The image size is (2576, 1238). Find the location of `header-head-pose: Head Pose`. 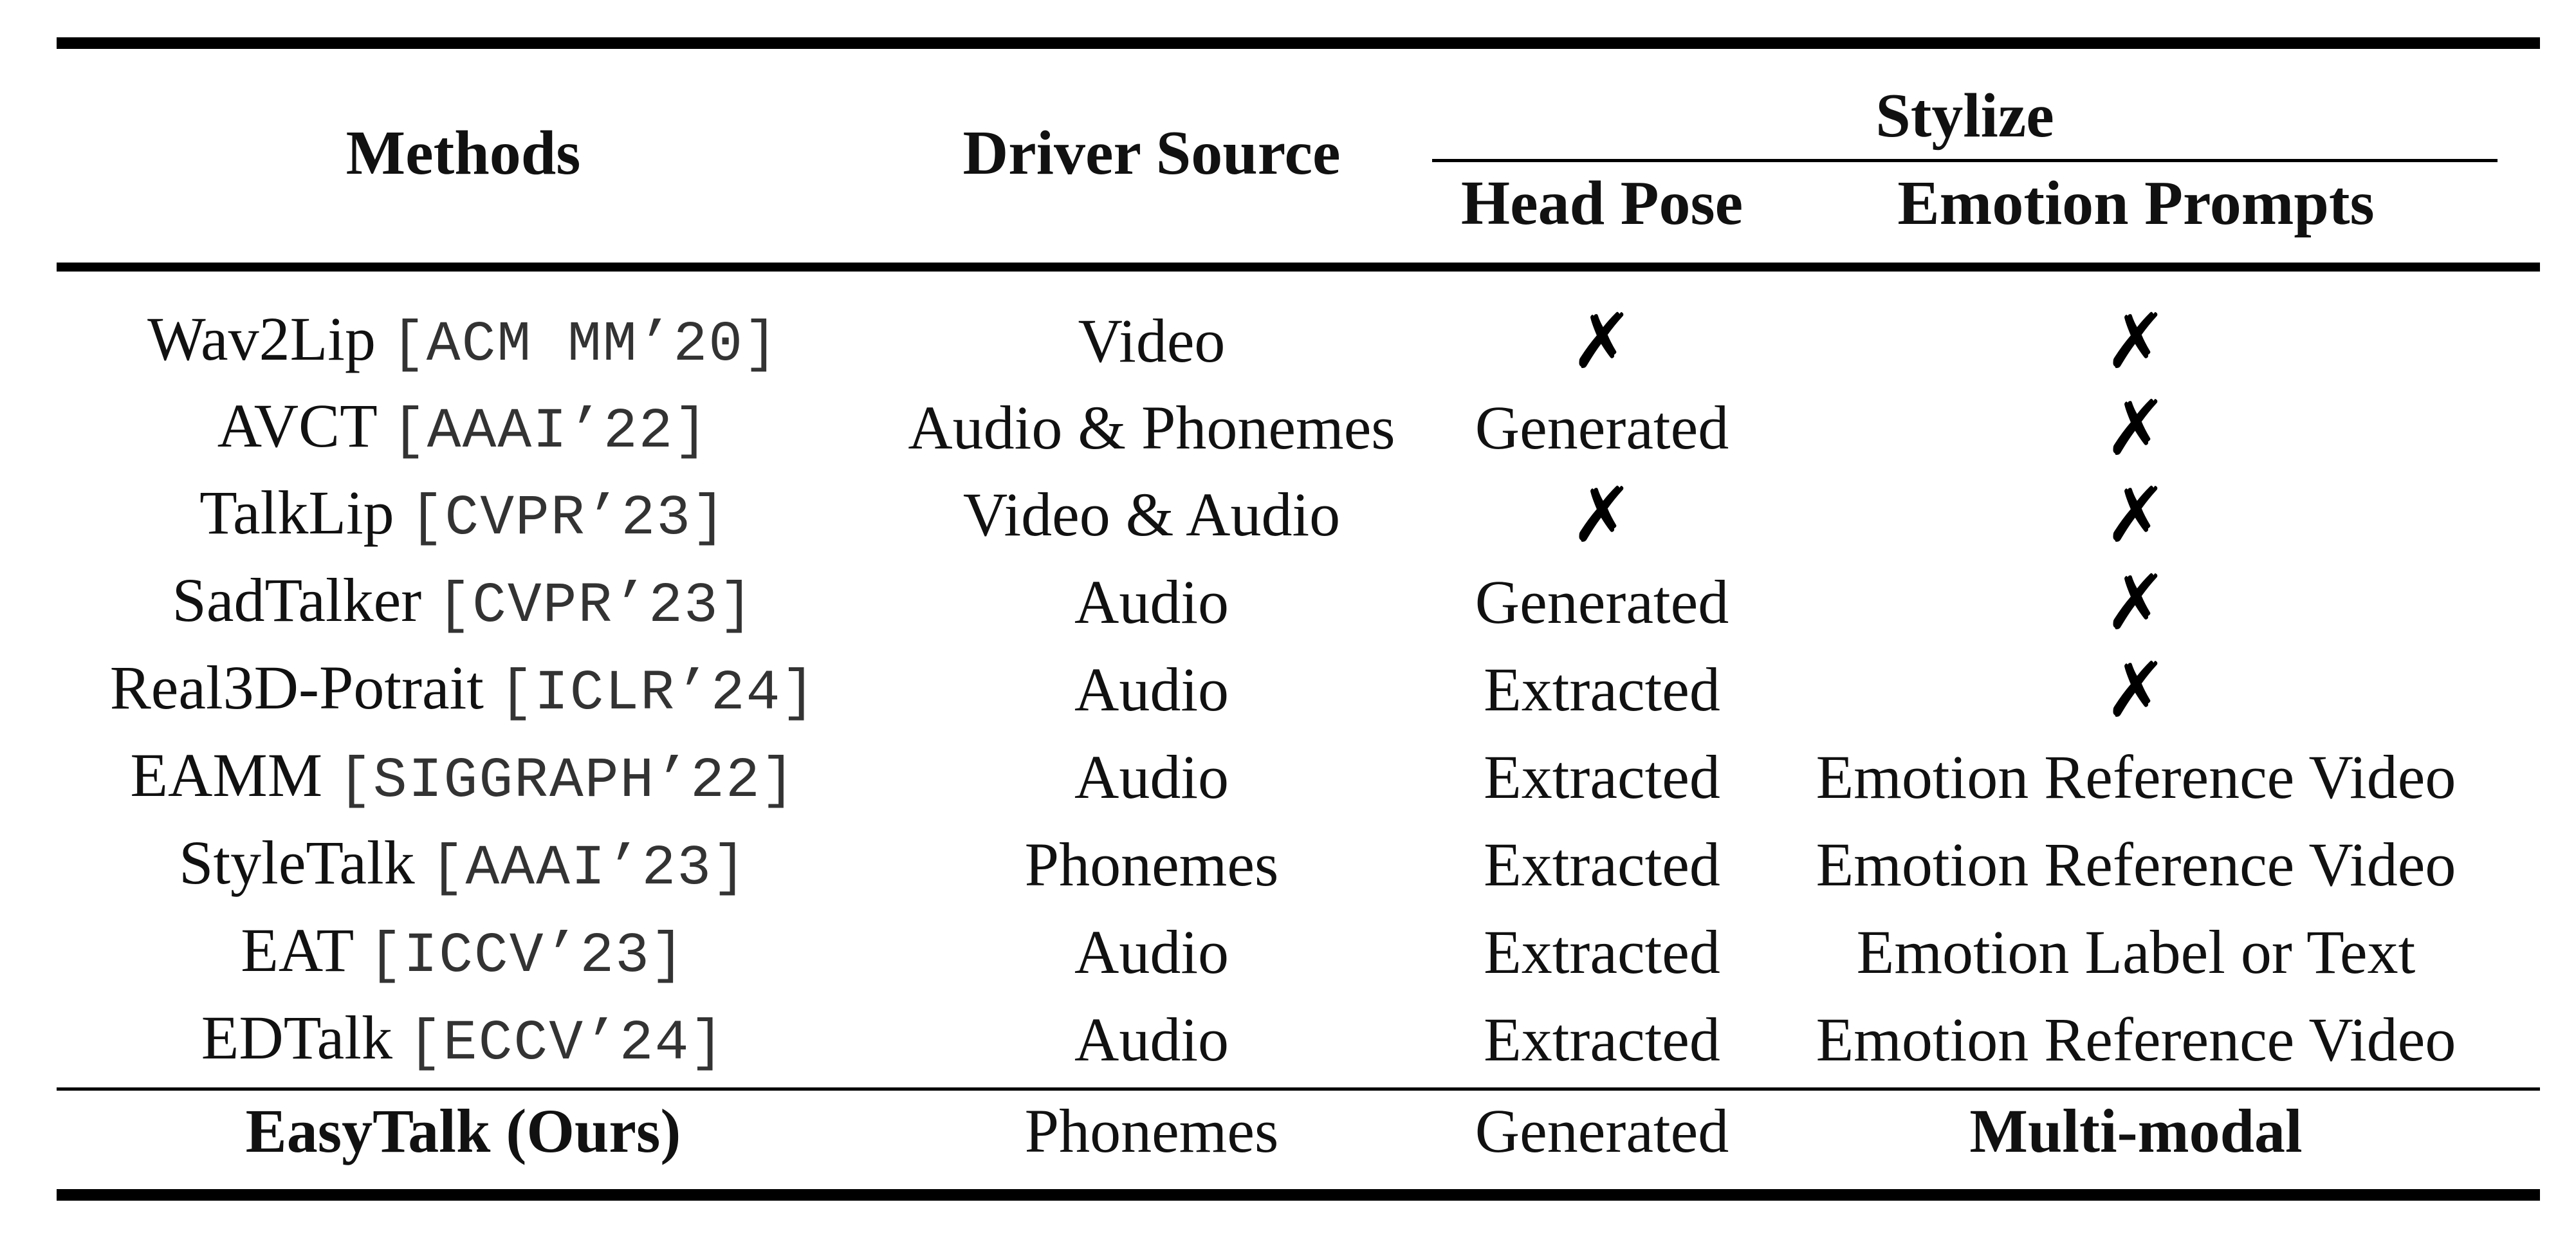

header-head-pose: Head Pose is located at coordinates (1601, 203).